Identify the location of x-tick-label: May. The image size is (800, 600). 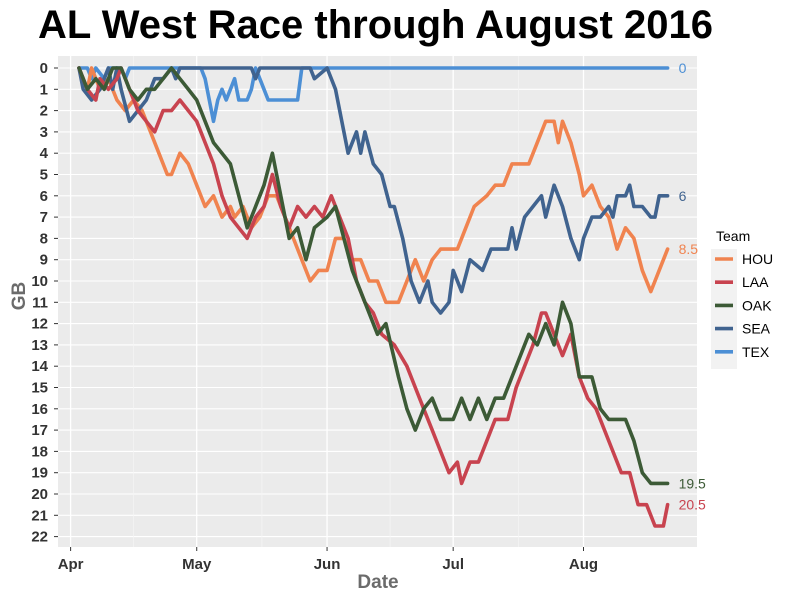
(197, 564).